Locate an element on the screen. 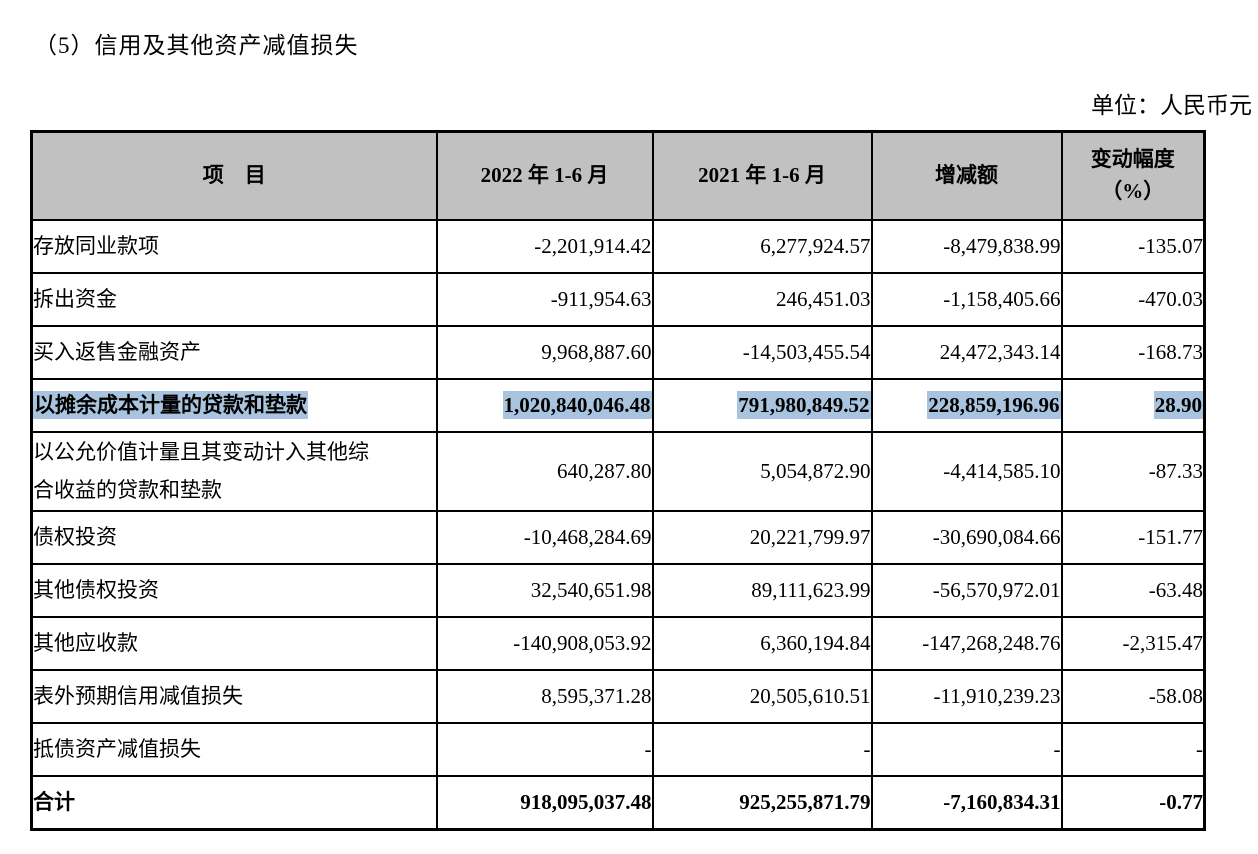 The image size is (1258, 854). row-label: 拆出资金 is located at coordinates (234, 299).